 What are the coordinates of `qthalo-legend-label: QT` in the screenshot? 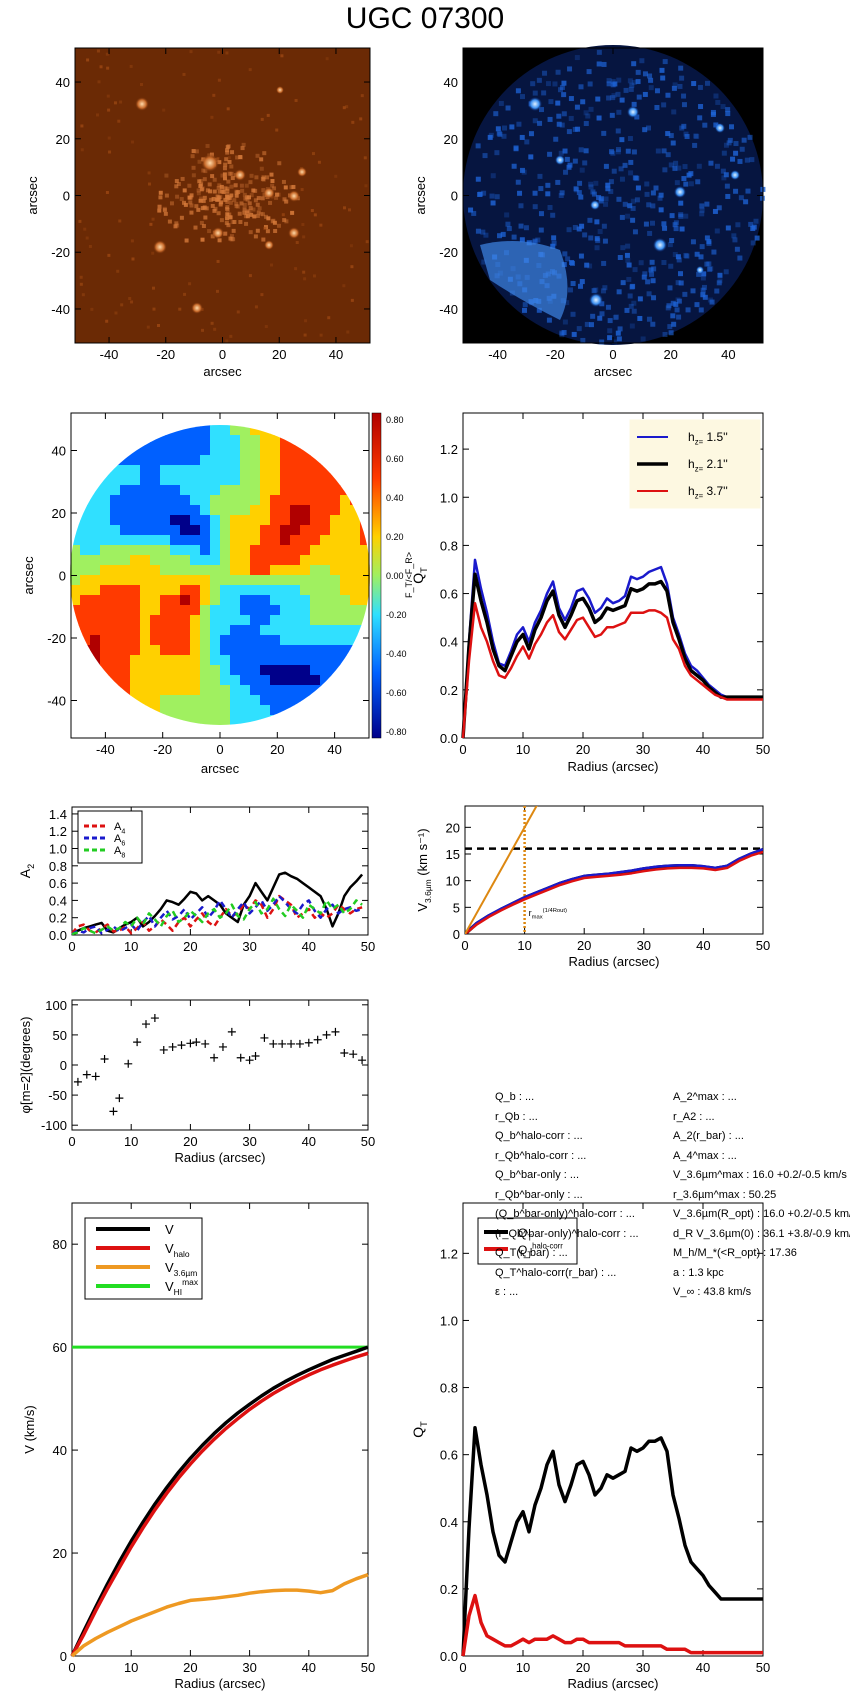 It's located at (525, 1234).